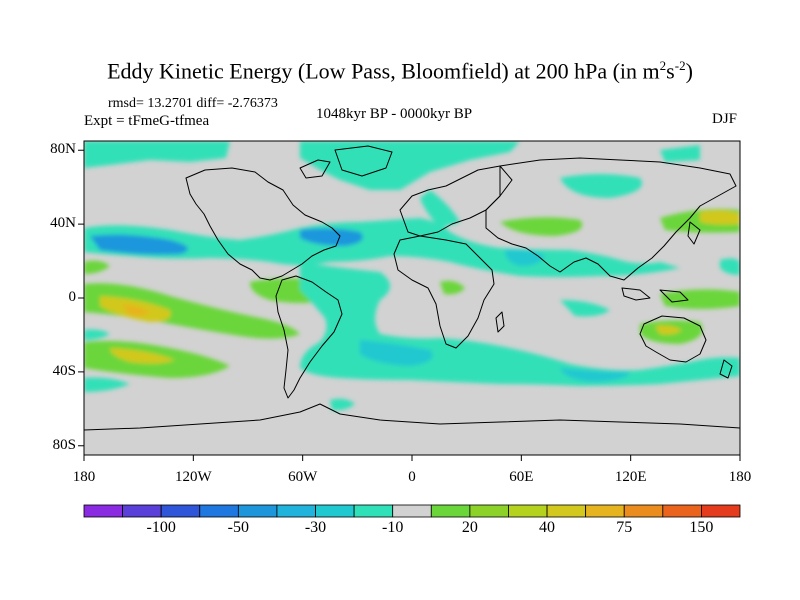 This screenshot has width=800, height=600. What do you see at coordinates (393, 527) in the screenshot?
I see `colorbar-label: -10` at bounding box center [393, 527].